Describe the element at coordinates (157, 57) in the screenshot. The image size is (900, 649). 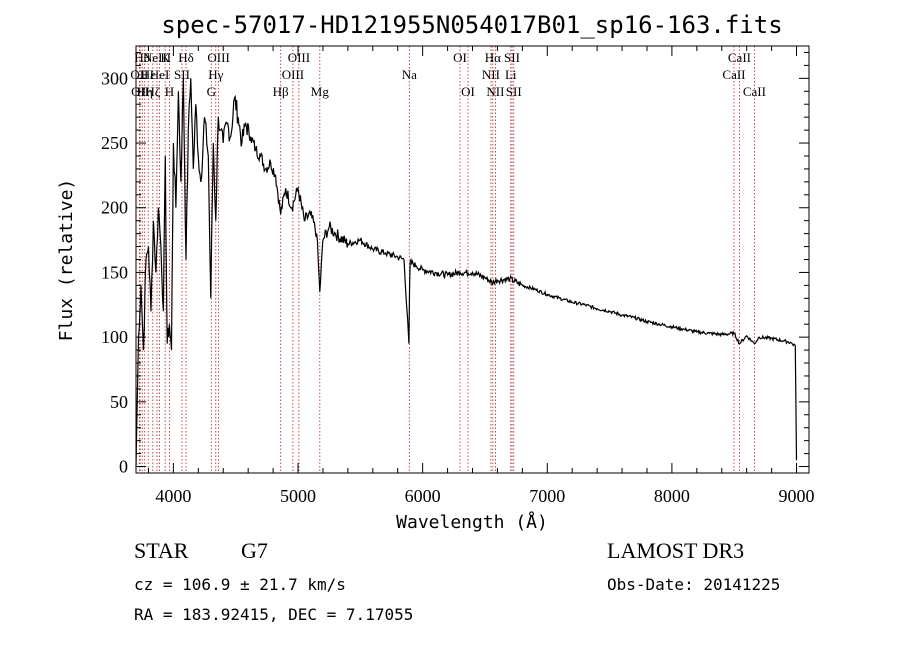
I see `line-marker-label: NeIII` at that location.